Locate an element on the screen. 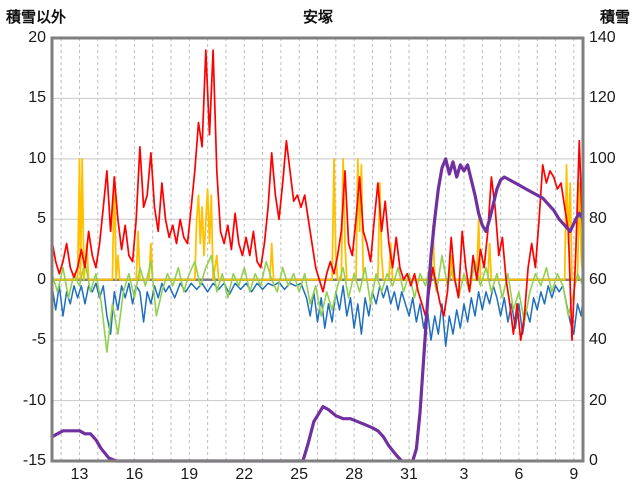 The width and height of the screenshot is (636, 501). x-axis-tick: 22 is located at coordinates (244, 474).